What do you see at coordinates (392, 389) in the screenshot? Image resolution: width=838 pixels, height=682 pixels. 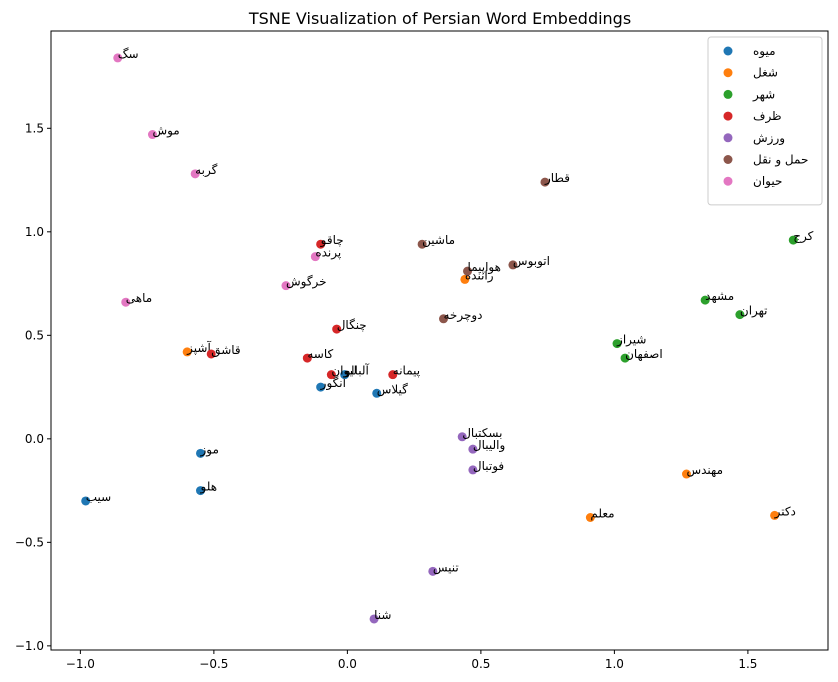 I see `point-label: گیلاس` at bounding box center [392, 389].